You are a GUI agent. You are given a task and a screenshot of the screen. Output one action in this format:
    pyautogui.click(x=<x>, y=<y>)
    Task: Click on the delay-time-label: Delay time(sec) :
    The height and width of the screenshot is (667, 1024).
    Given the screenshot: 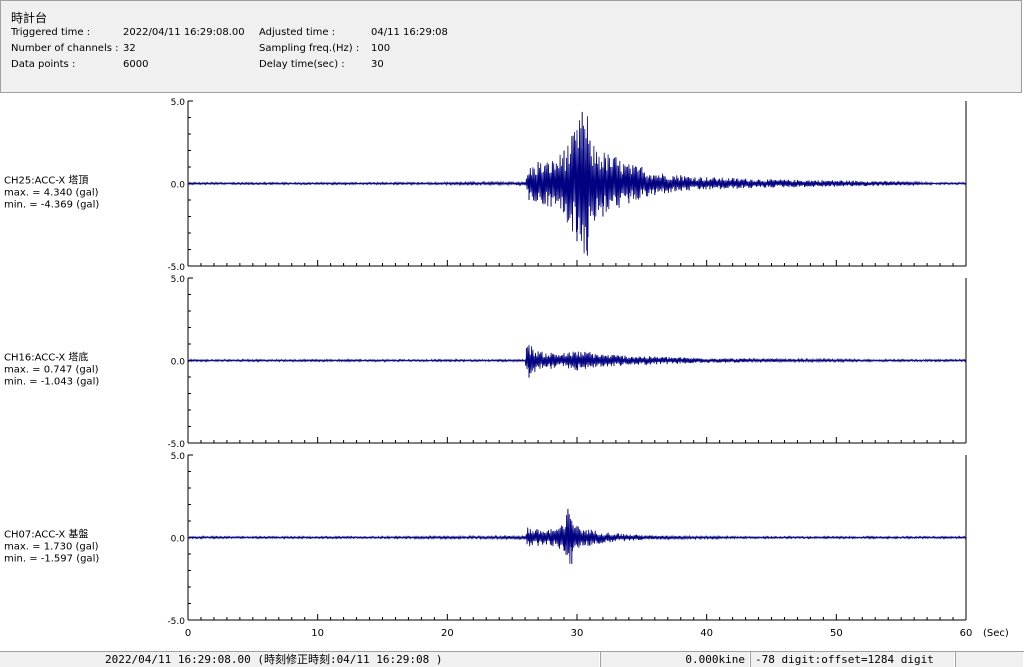 What is the action you would take?
    pyautogui.click(x=302, y=64)
    